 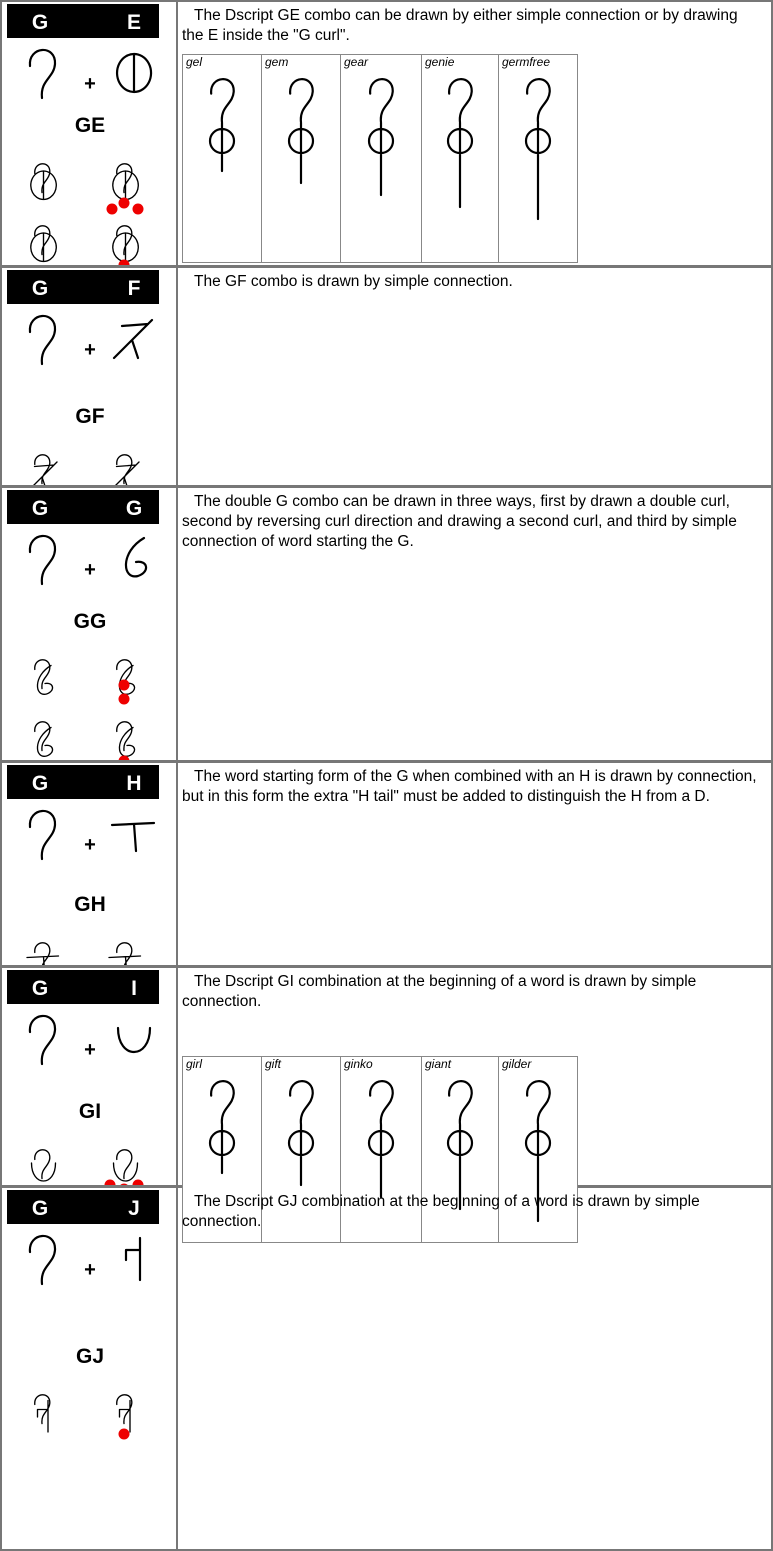 What do you see at coordinates (90, 1356) in the screenshot?
I see `combo-label: GJ` at bounding box center [90, 1356].